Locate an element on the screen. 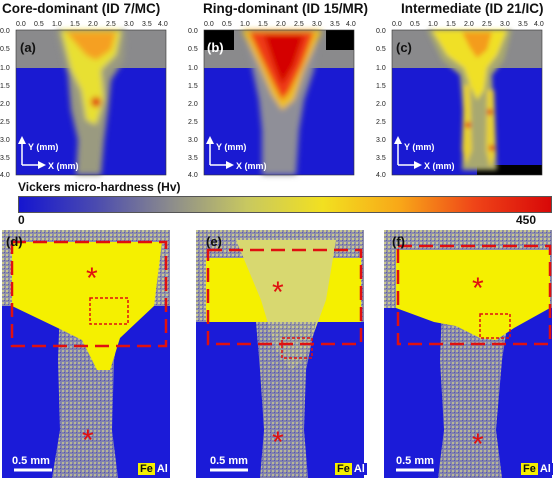  scale-label-f: 0.5 mm is located at coordinates (415, 461).